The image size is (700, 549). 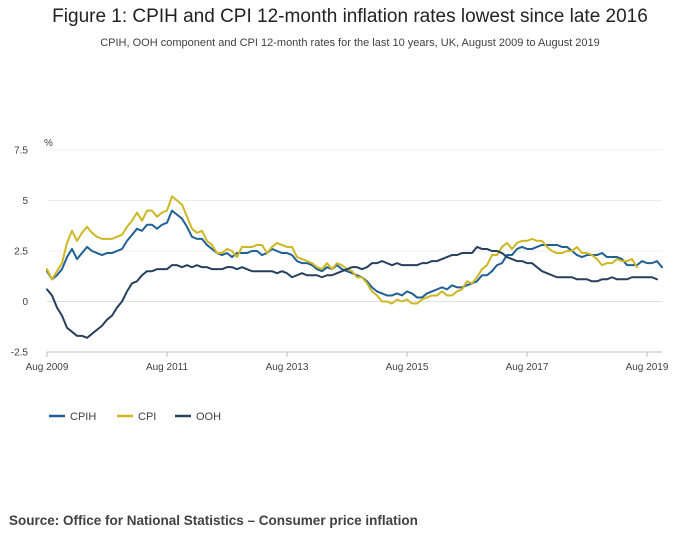 What do you see at coordinates (21, 151) in the screenshot?
I see `y-tick-label: 7.5` at bounding box center [21, 151].